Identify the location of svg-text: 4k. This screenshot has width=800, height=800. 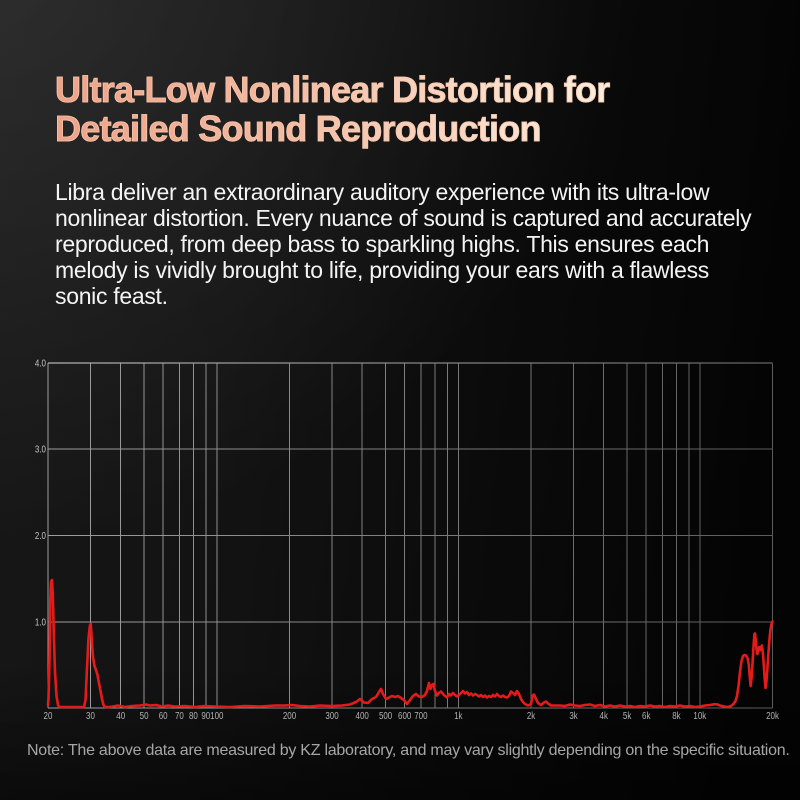
(604, 715).